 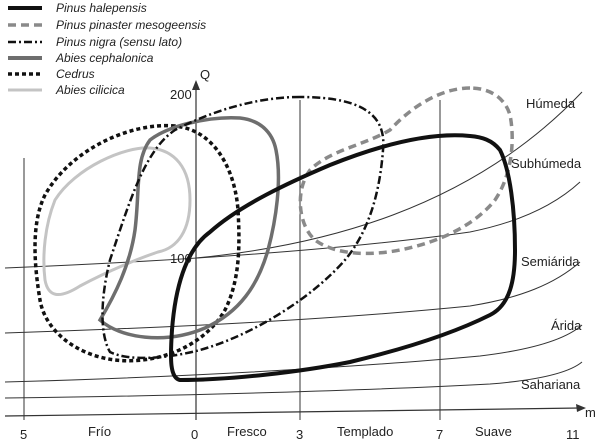 I want to click on legend-item-pinus-pinaster: Pinus pinaster mesogeensis, so click(x=107, y=25).